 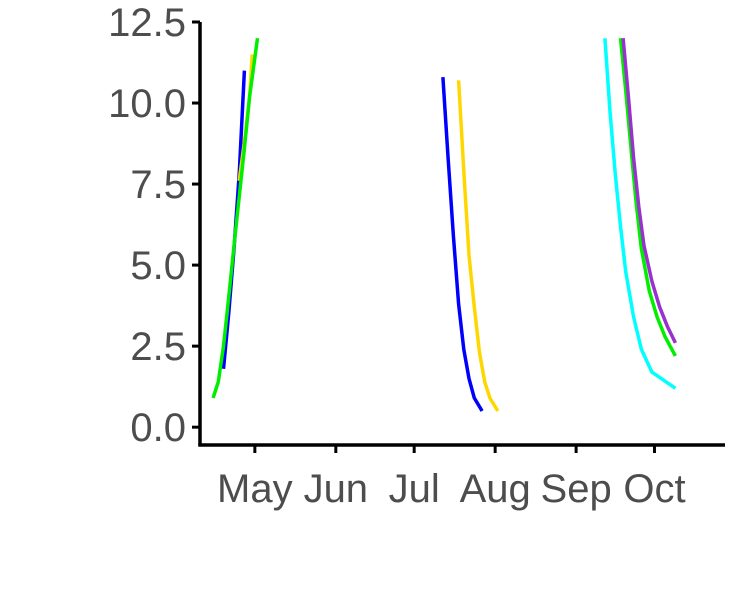 What do you see at coordinates (158, 428) in the screenshot?
I see `y-tick-label: 0.0` at bounding box center [158, 428].